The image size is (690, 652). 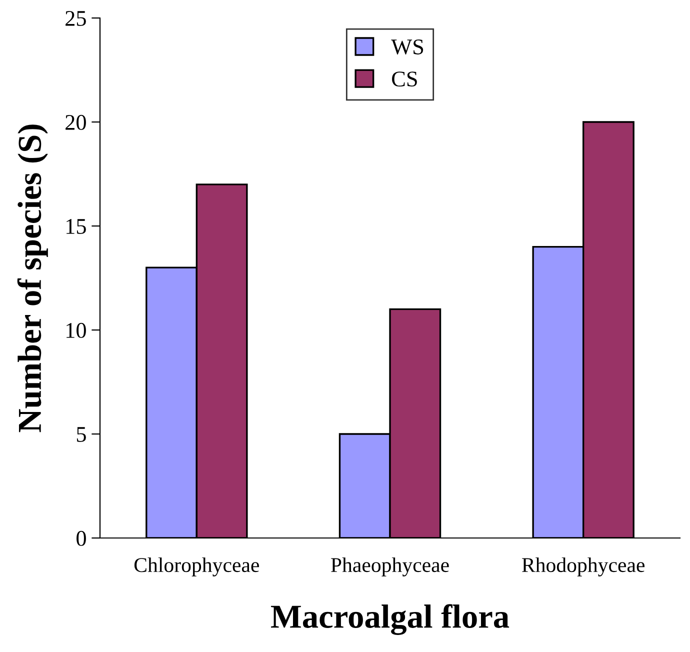 What do you see at coordinates (196, 566) in the screenshot?
I see `x-tick-label: Chlorophyceae` at bounding box center [196, 566].